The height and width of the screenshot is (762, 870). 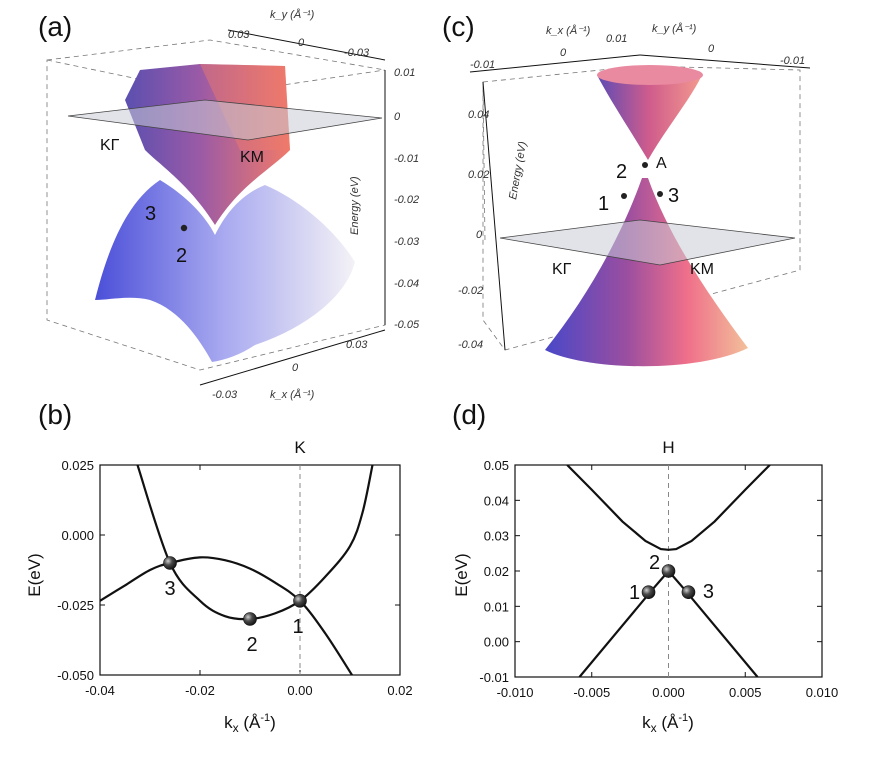 I want to click on panel-d-xlabel: kx (Å-1), so click(x=668, y=723).